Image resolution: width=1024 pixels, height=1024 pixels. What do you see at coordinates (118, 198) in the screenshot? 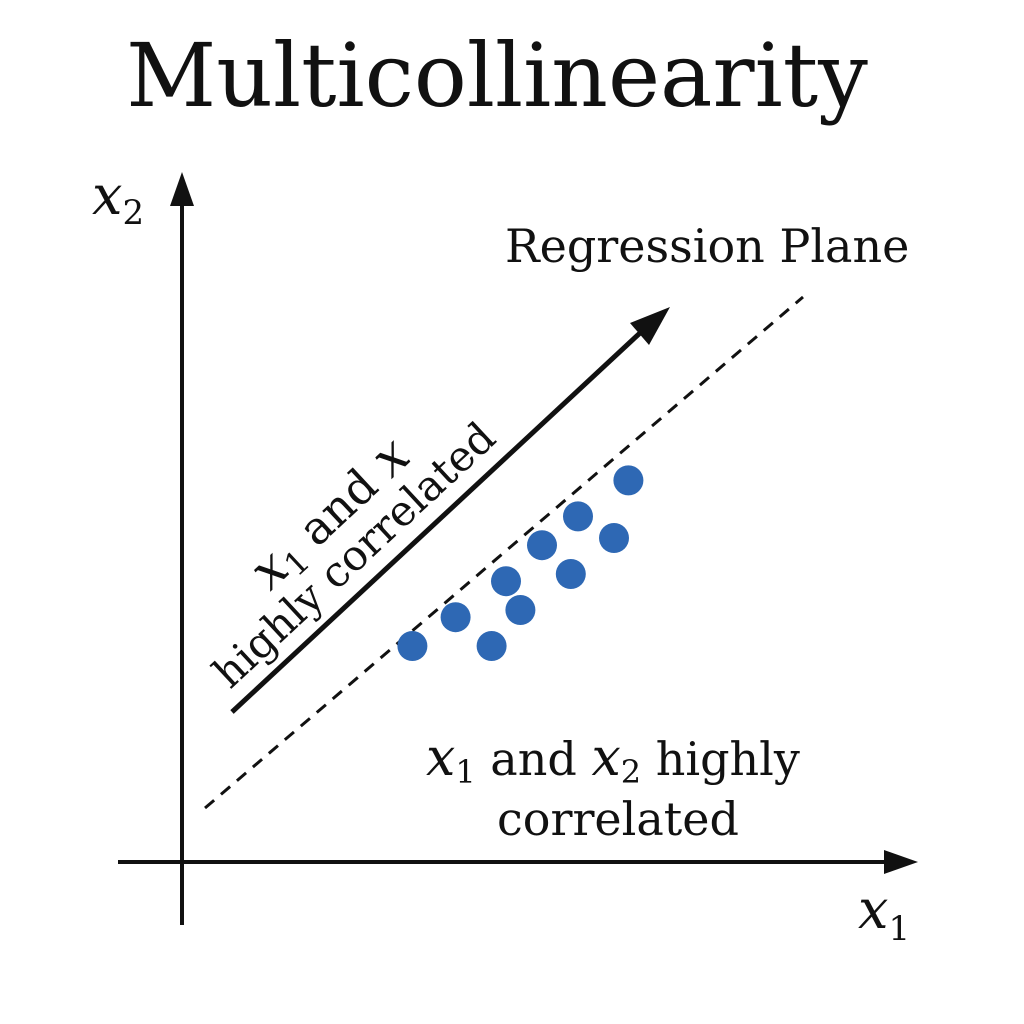
I see `y-axis-label: x2` at bounding box center [118, 198].